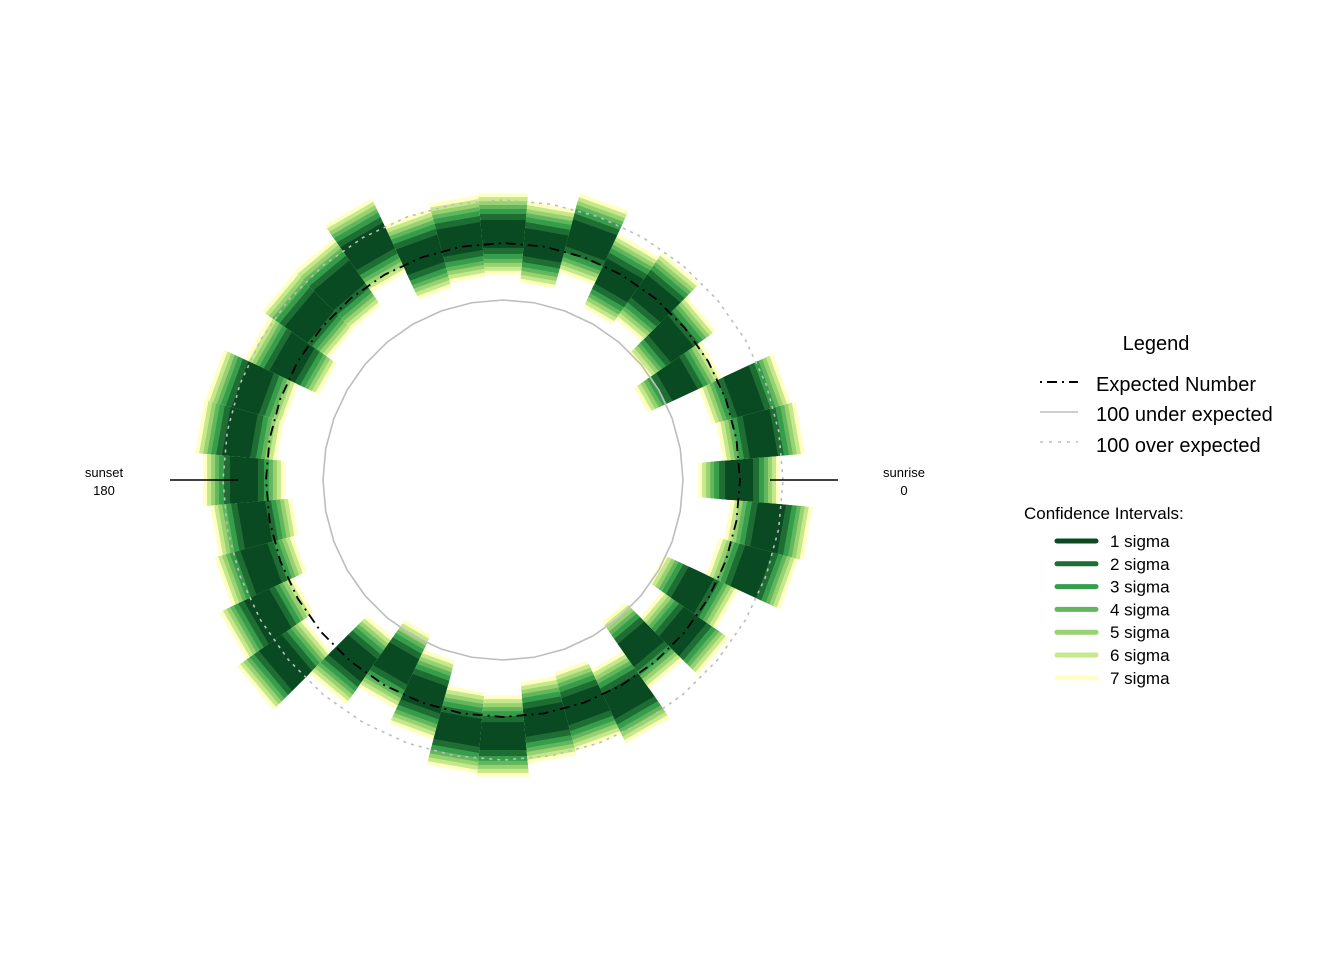  I want to click on ci-legend-label-7: 7 sigma, so click(1140, 678).